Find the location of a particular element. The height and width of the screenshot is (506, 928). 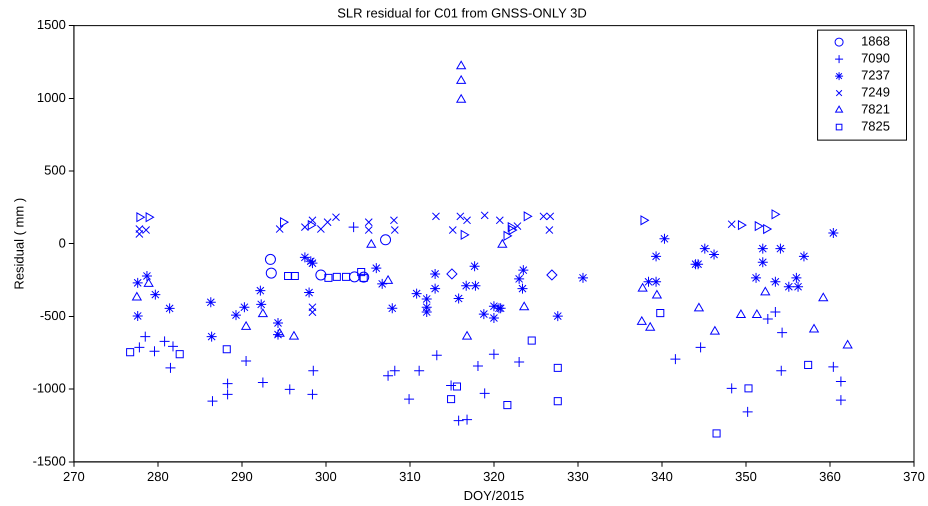

x-tick-label: 280 is located at coordinates (158, 476).